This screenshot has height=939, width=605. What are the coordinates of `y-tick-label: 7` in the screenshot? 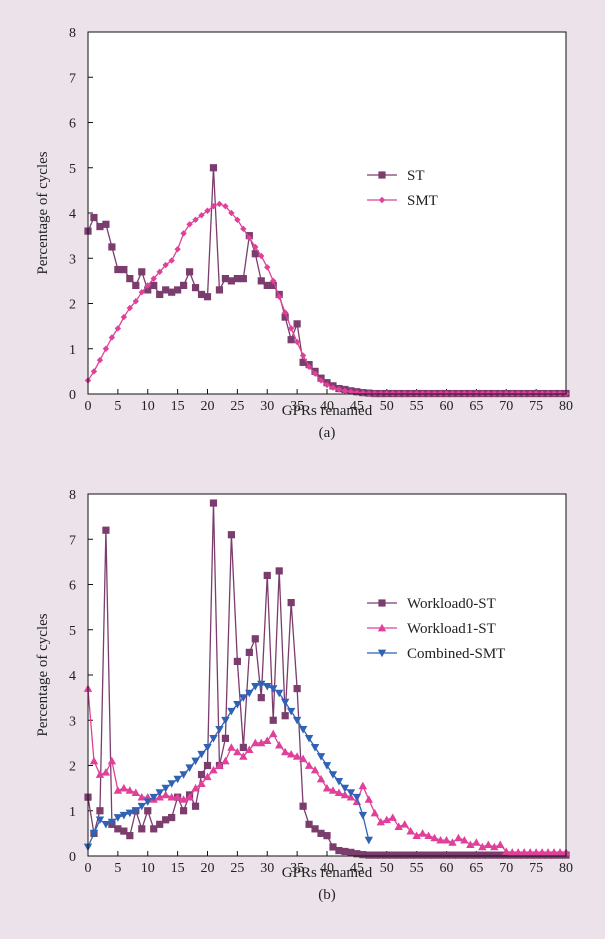 It's located at (72, 78).